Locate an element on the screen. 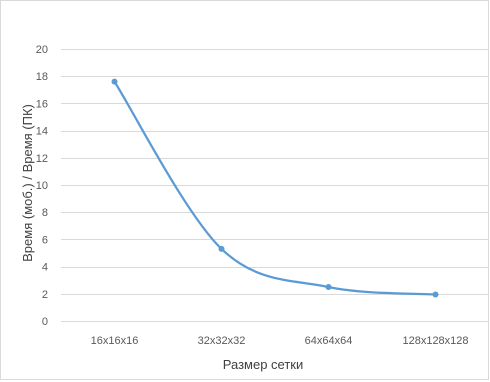 This screenshot has width=490, height=382. x-tick-label: 16x16x16 is located at coordinates (115, 341).